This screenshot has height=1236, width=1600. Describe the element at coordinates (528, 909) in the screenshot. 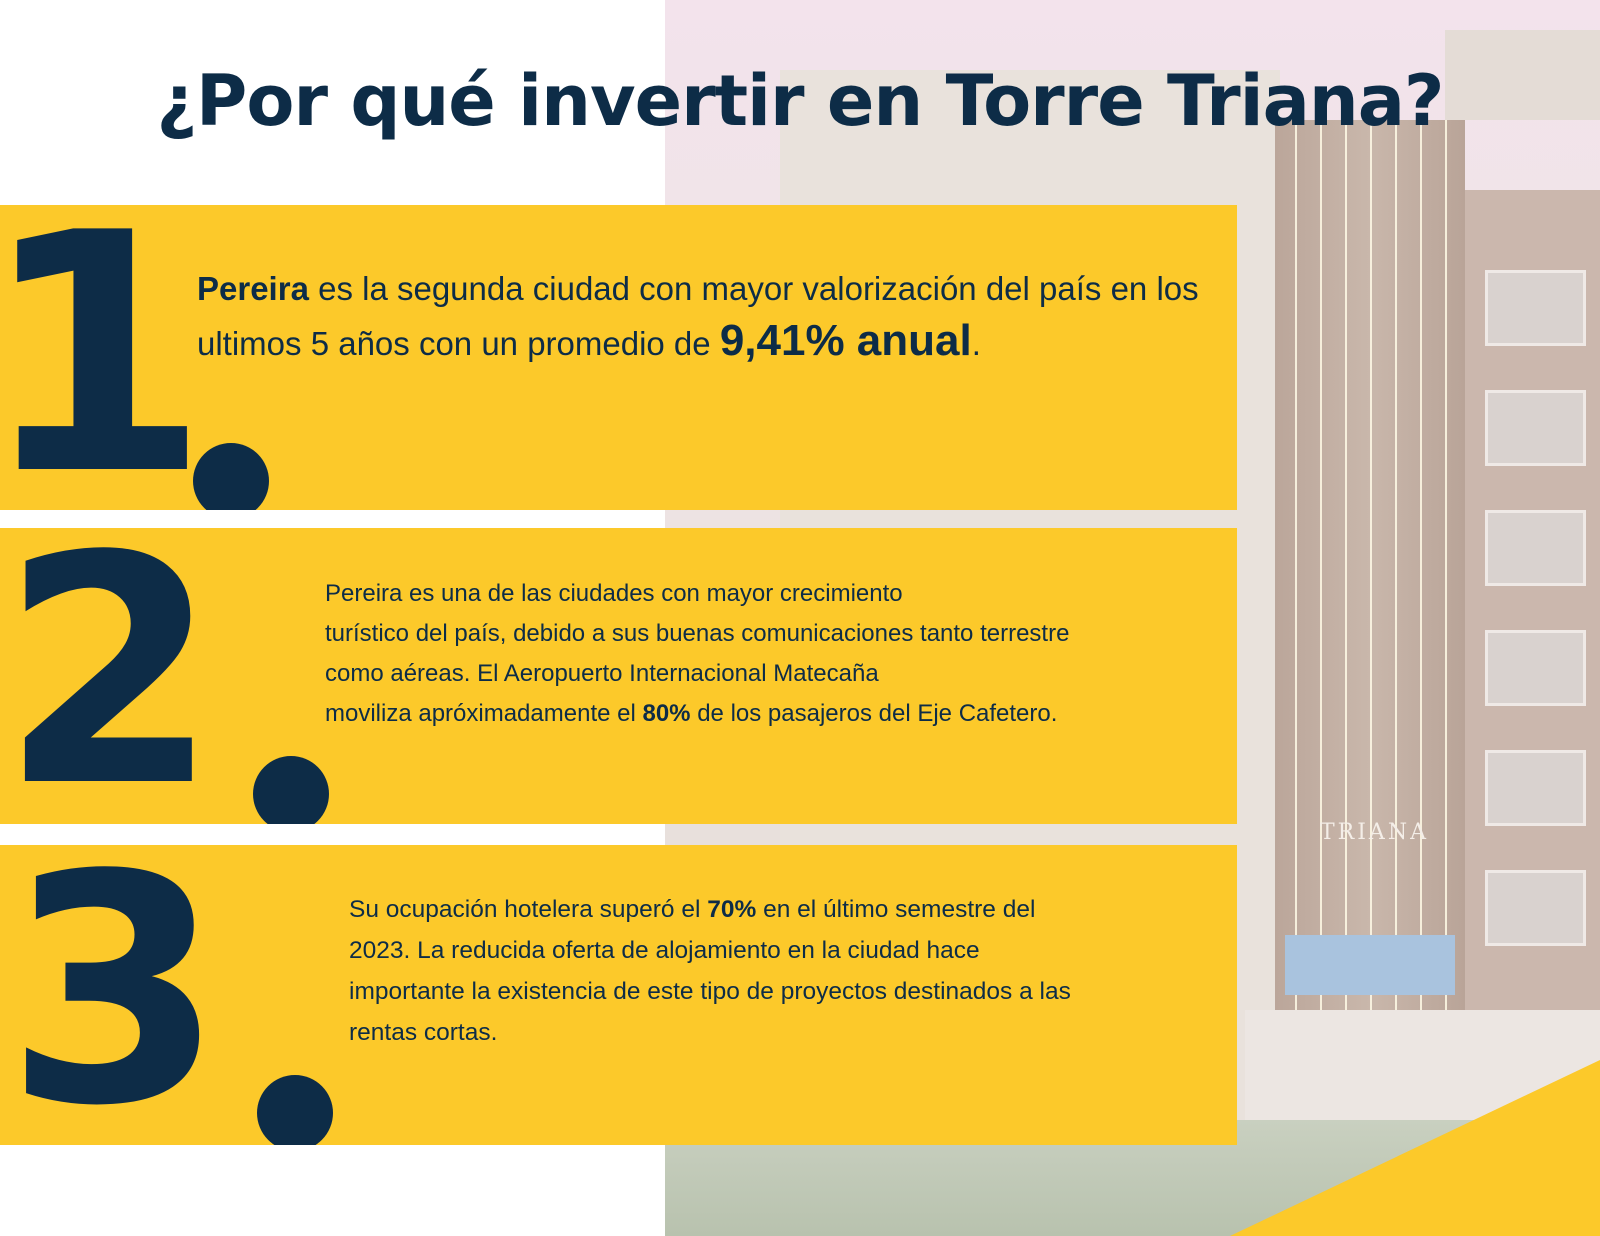

I see `text-normal: Su ocupación hotelera superó el` at that location.